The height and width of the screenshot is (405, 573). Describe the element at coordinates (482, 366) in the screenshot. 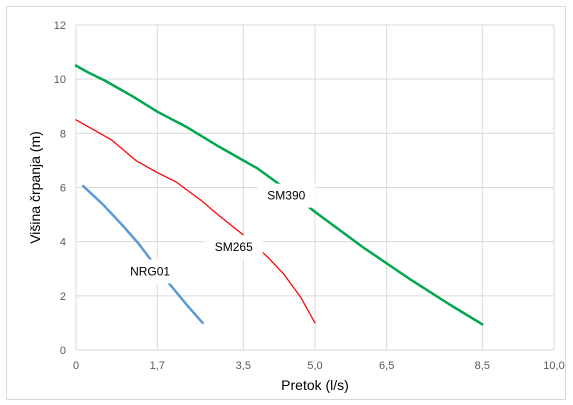

I see `x-tick-label: 8,5` at that location.